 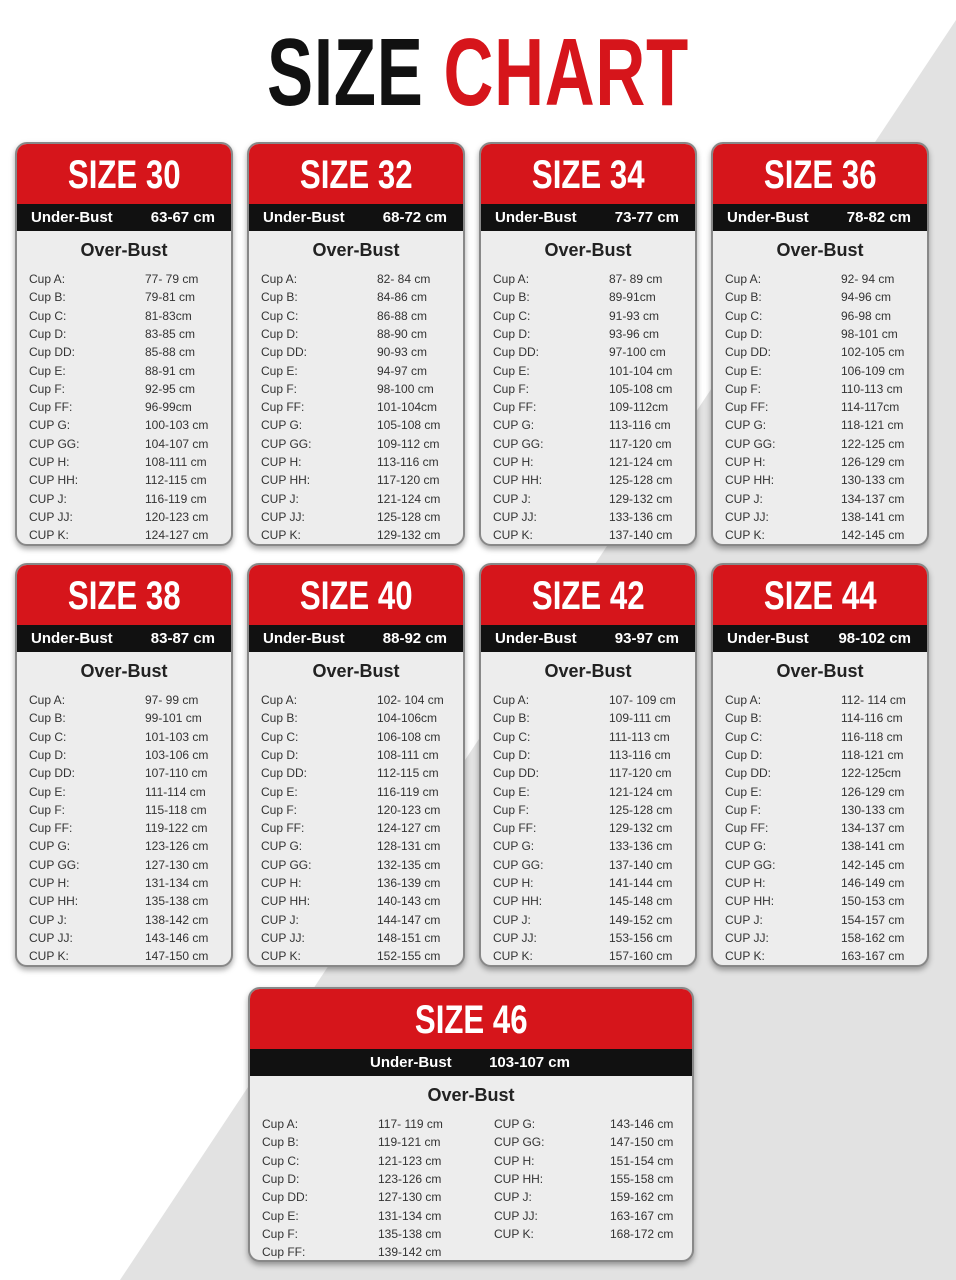 What do you see at coordinates (176, 809) in the screenshot?
I see `cup-range: 115-118 cm` at bounding box center [176, 809].